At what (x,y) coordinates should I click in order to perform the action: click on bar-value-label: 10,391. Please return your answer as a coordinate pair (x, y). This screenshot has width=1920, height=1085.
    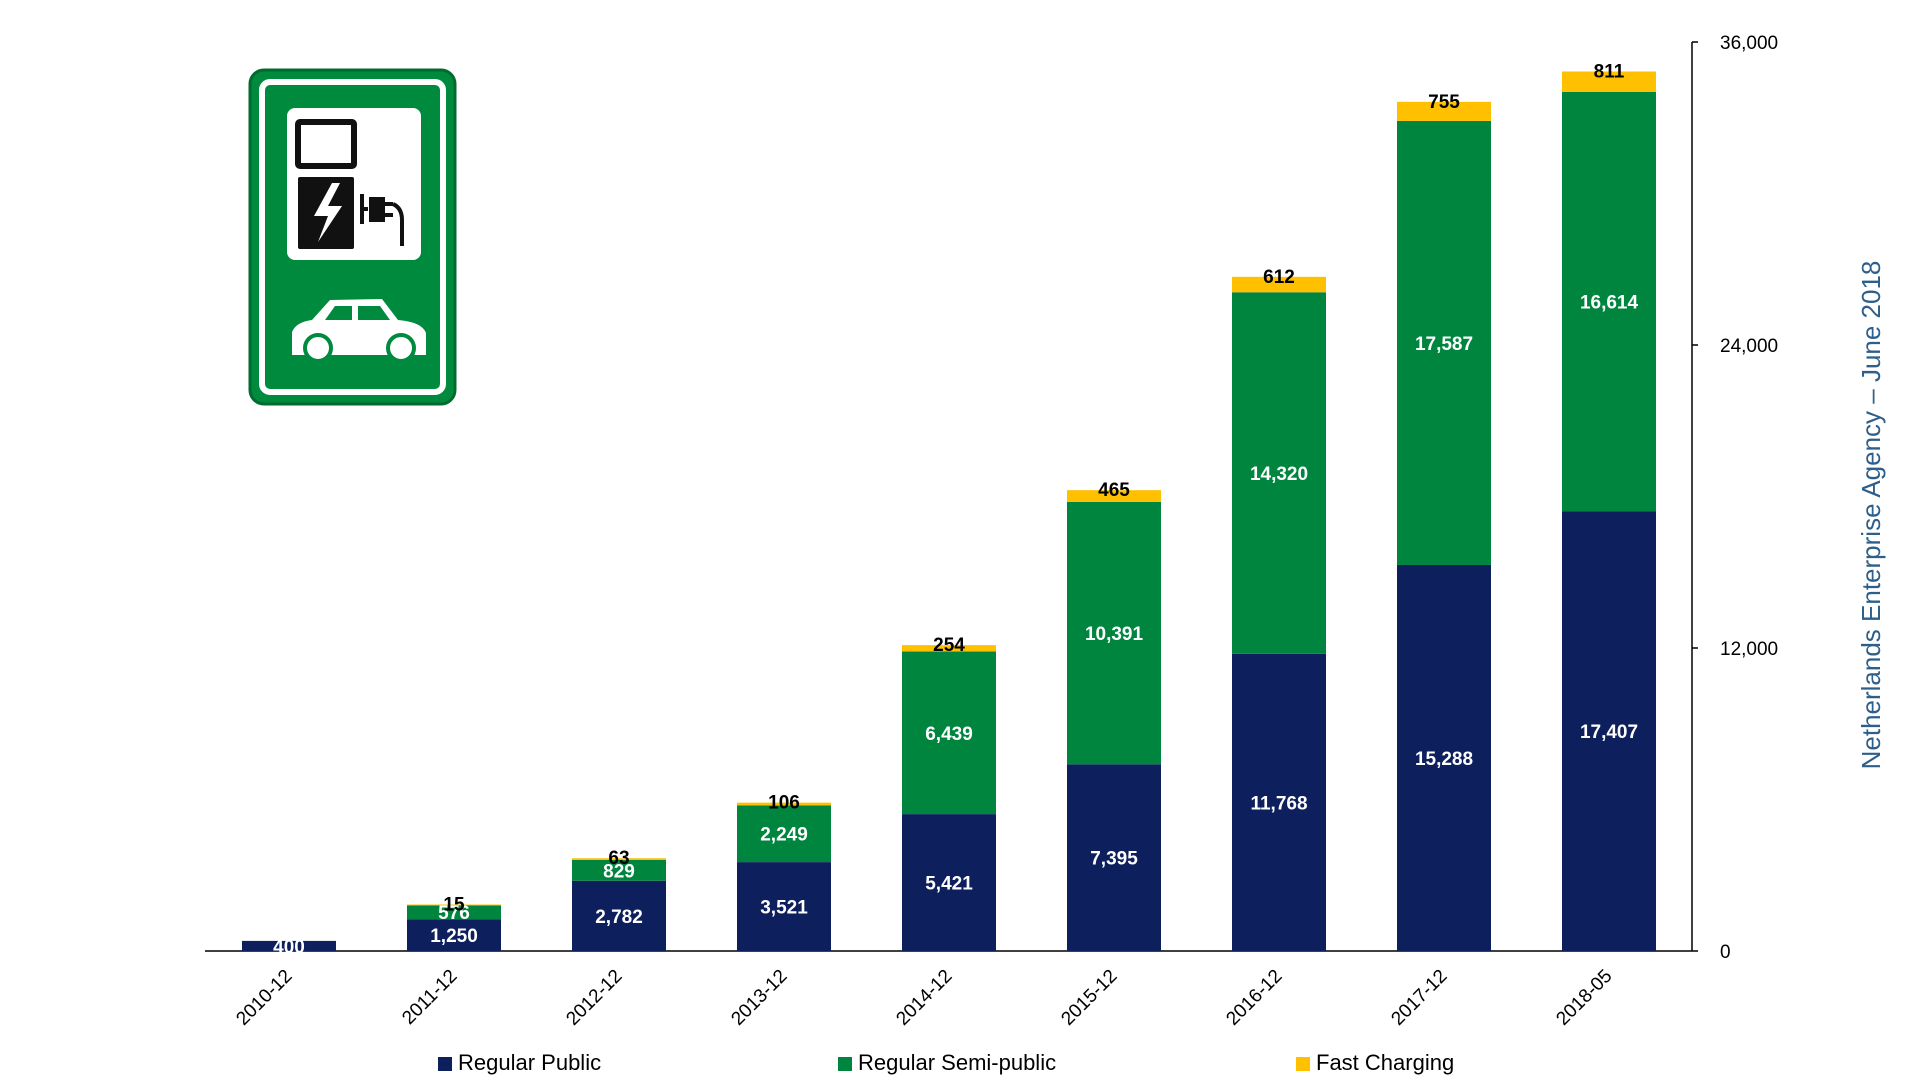
    Looking at the image, I should click on (1114, 634).